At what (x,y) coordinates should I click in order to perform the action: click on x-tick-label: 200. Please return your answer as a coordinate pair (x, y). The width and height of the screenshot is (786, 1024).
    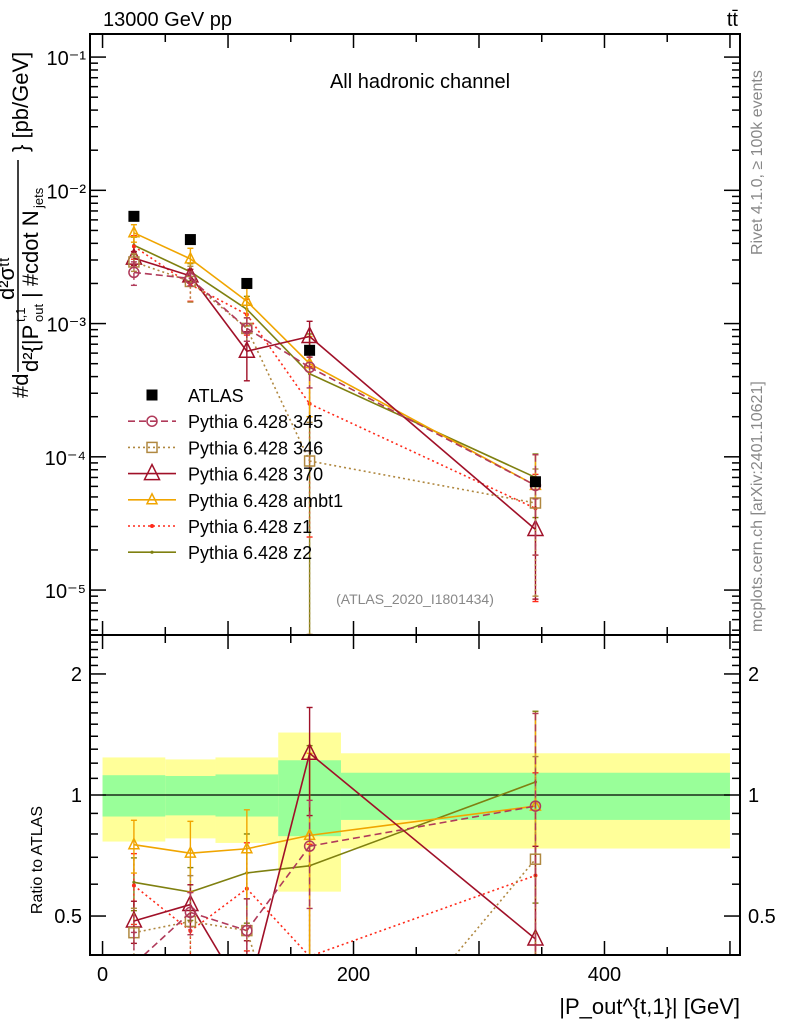
    Looking at the image, I should click on (353, 975).